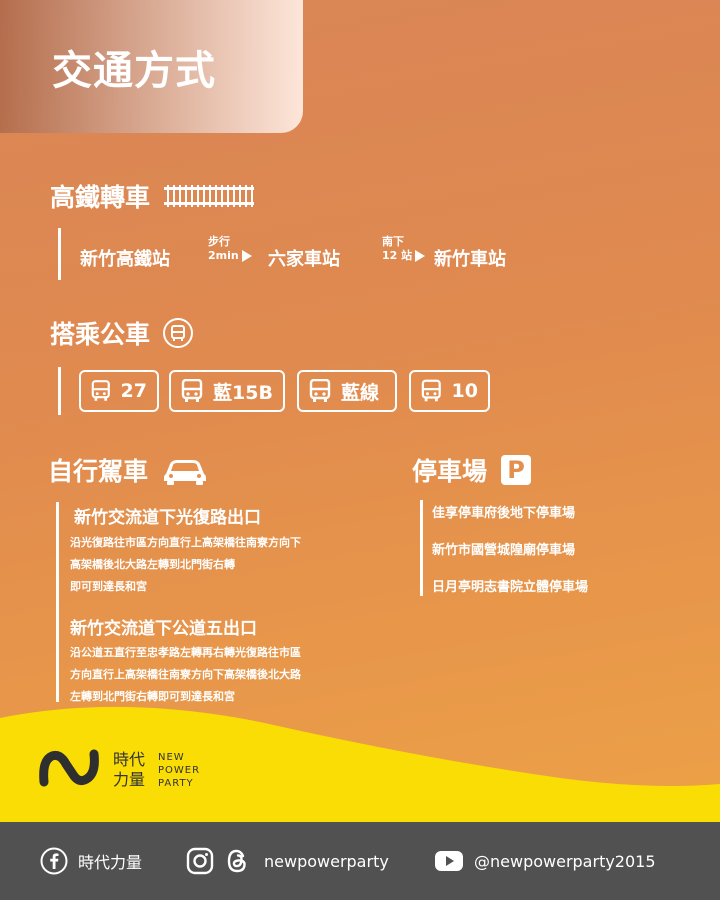 The image size is (720, 900). I want to click on hsr-heading: 高鐵轉車, so click(152, 196).